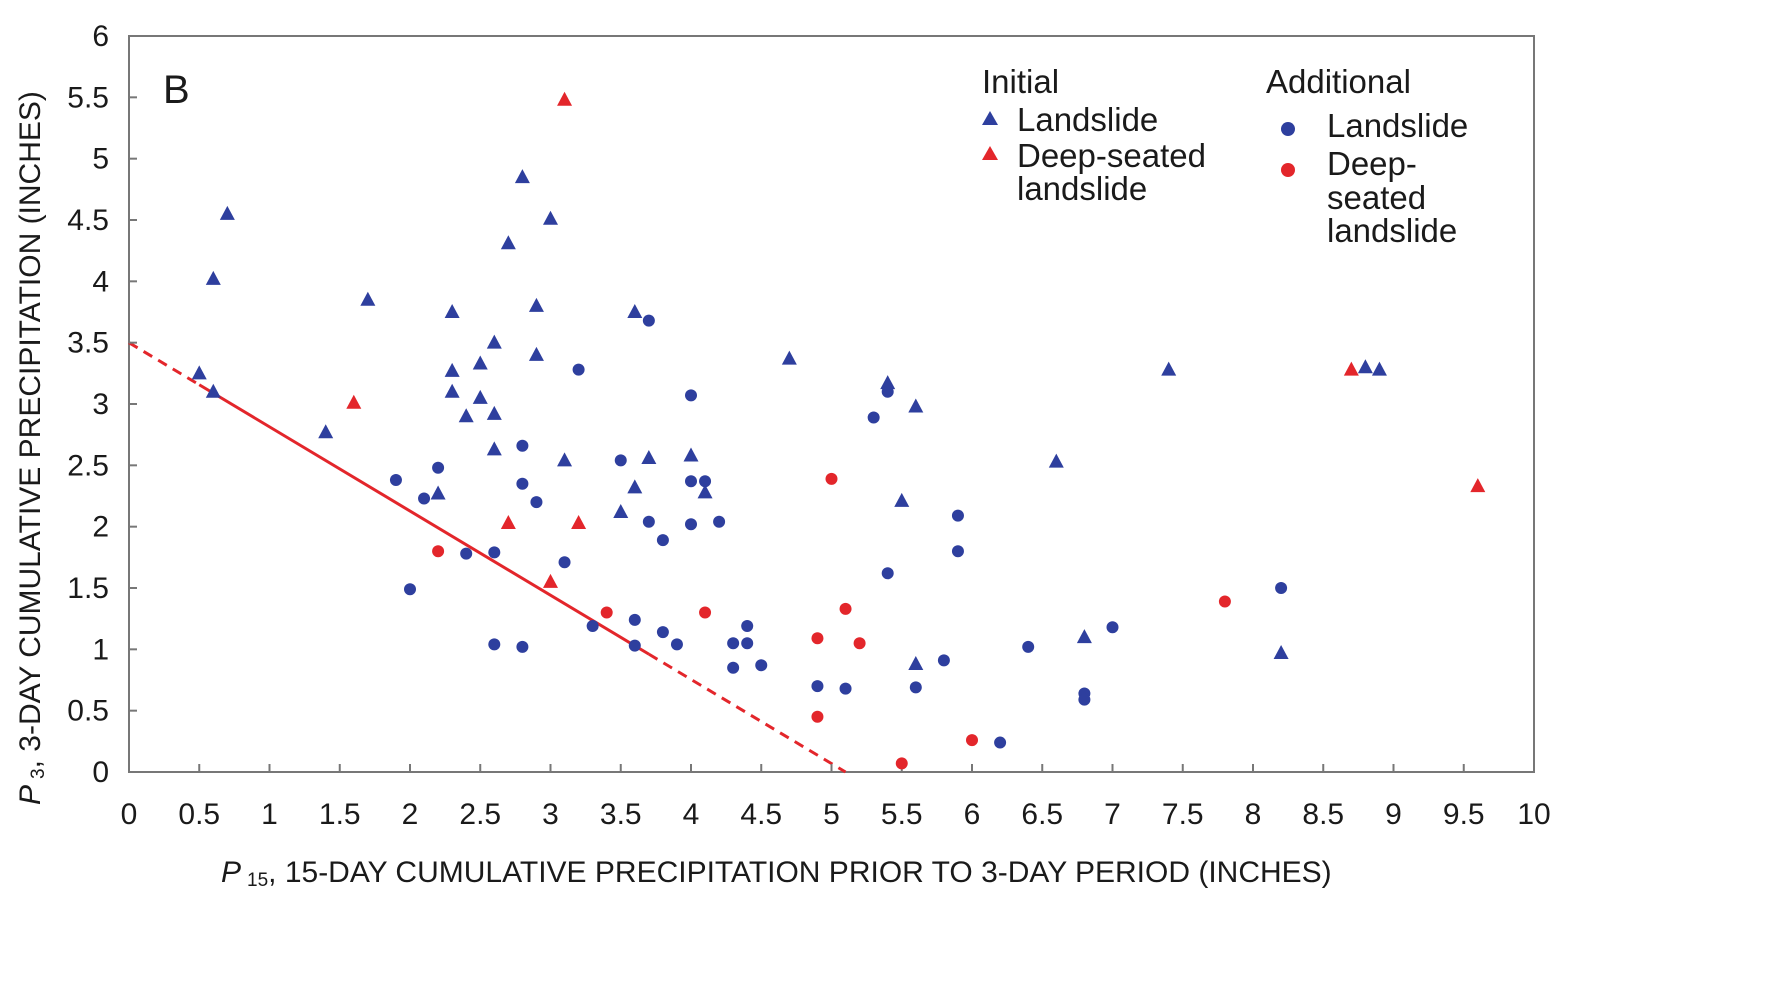  What do you see at coordinates (100, 36) in the screenshot?
I see `y-tick-label: 6` at bounding box center [100, 36].